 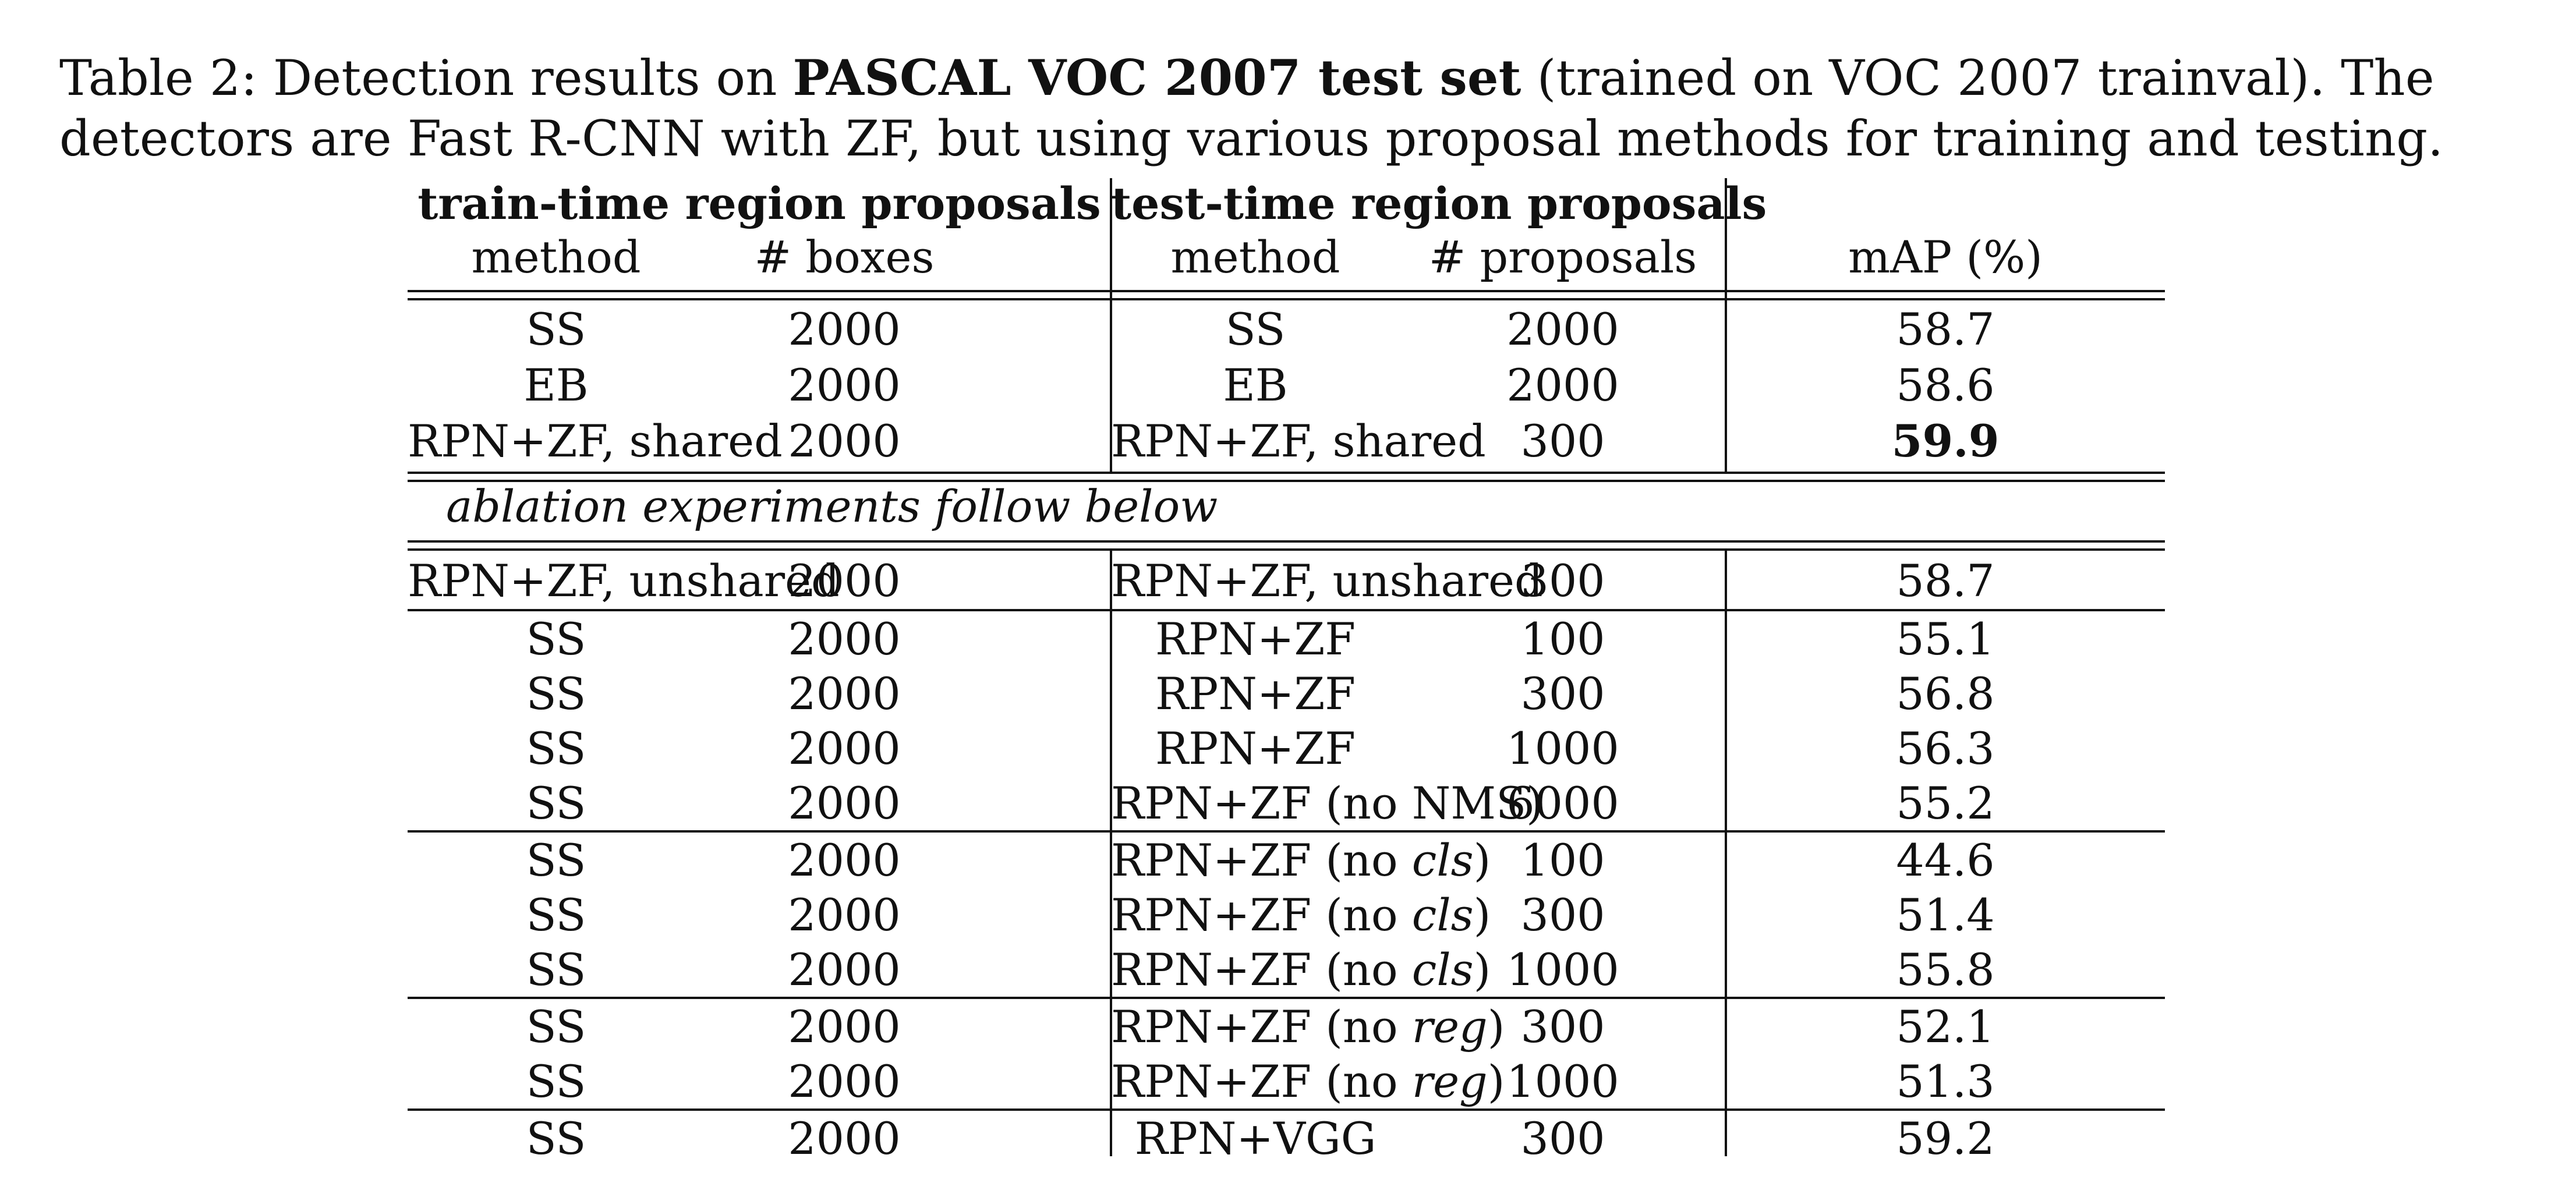 What do you see at coordinates (624, 581) in the screenshot?
I see `cell-train-method: RPN+ZF, unshared` at bounding box center [624, 581].